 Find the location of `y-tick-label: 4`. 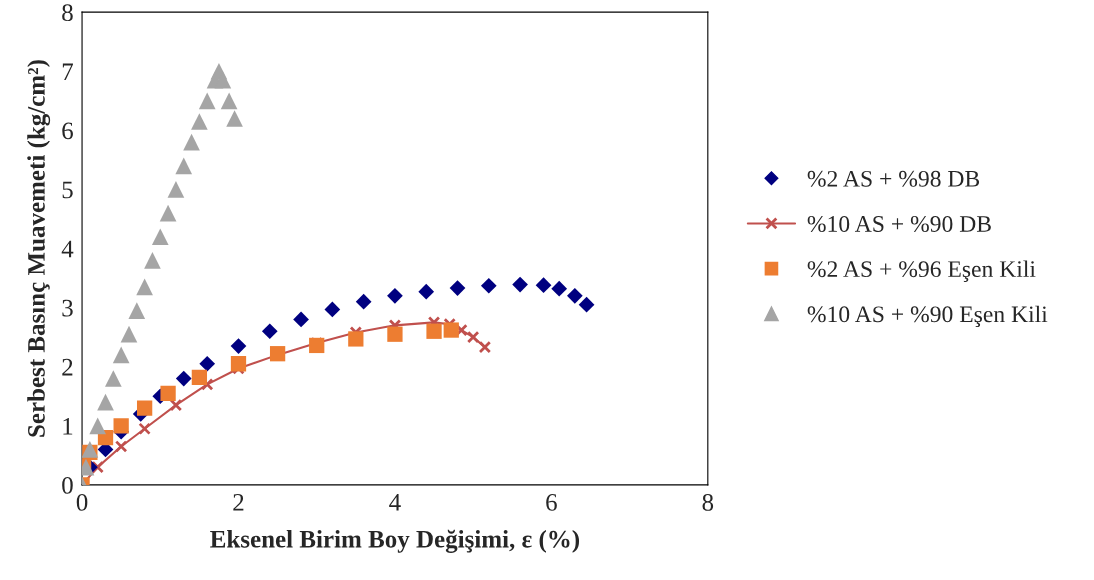

y-tick-label: 4 is located at coordinates (67, 249).